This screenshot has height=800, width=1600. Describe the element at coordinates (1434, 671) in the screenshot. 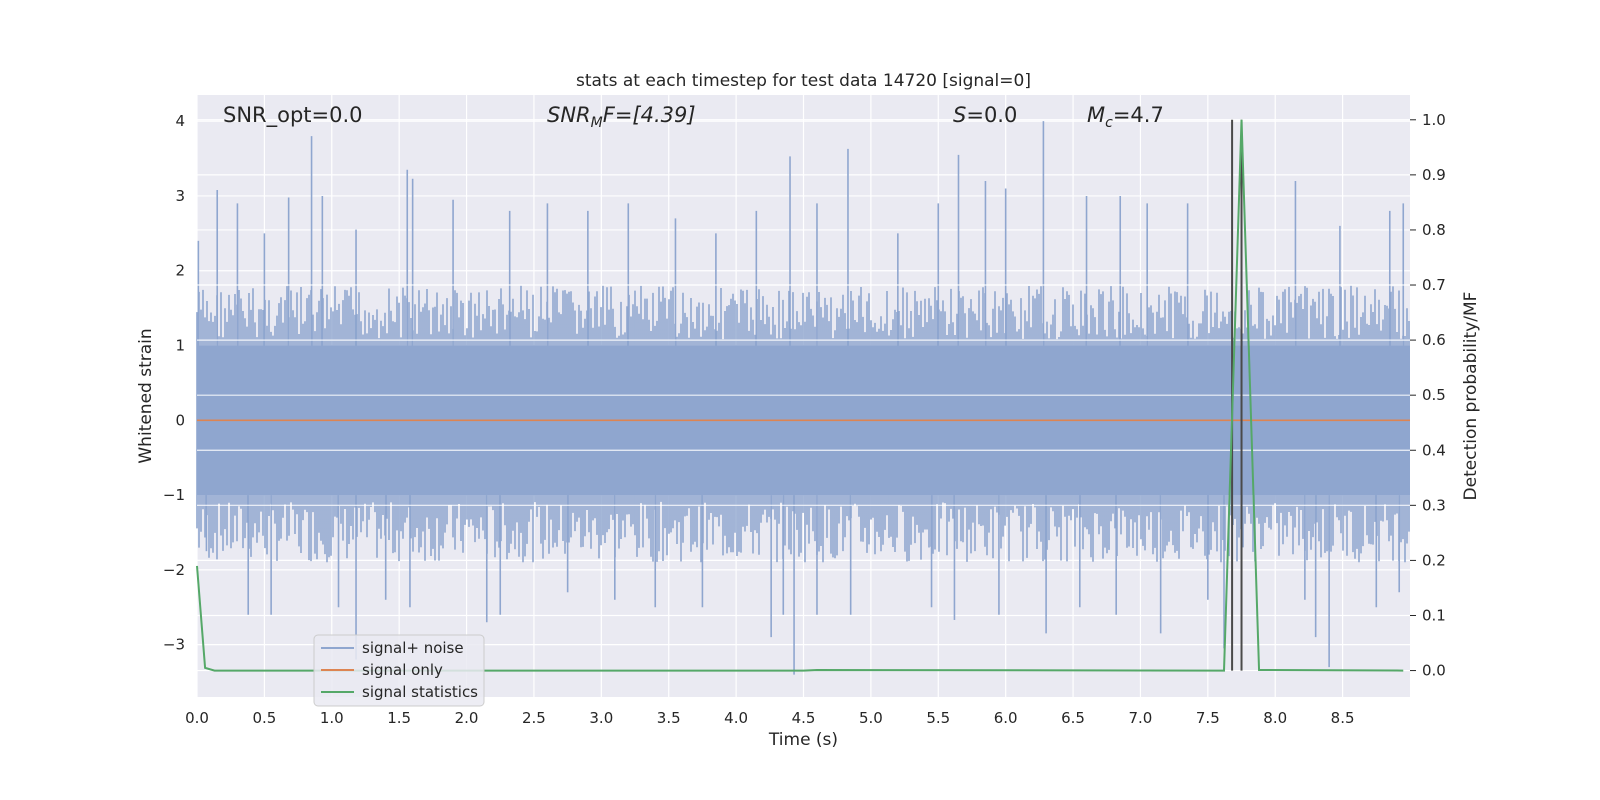

I see `y2-tick-label: 0.0` at that location.